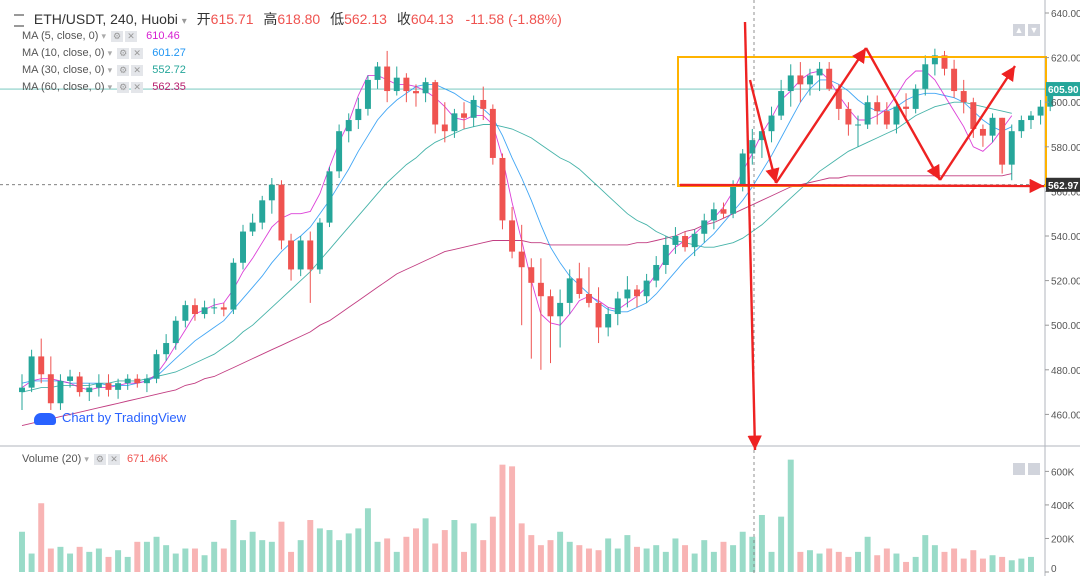 This screenshot has height=576, width=1080. I want to click on collapse-icon: ▼, so click(1034, 30).